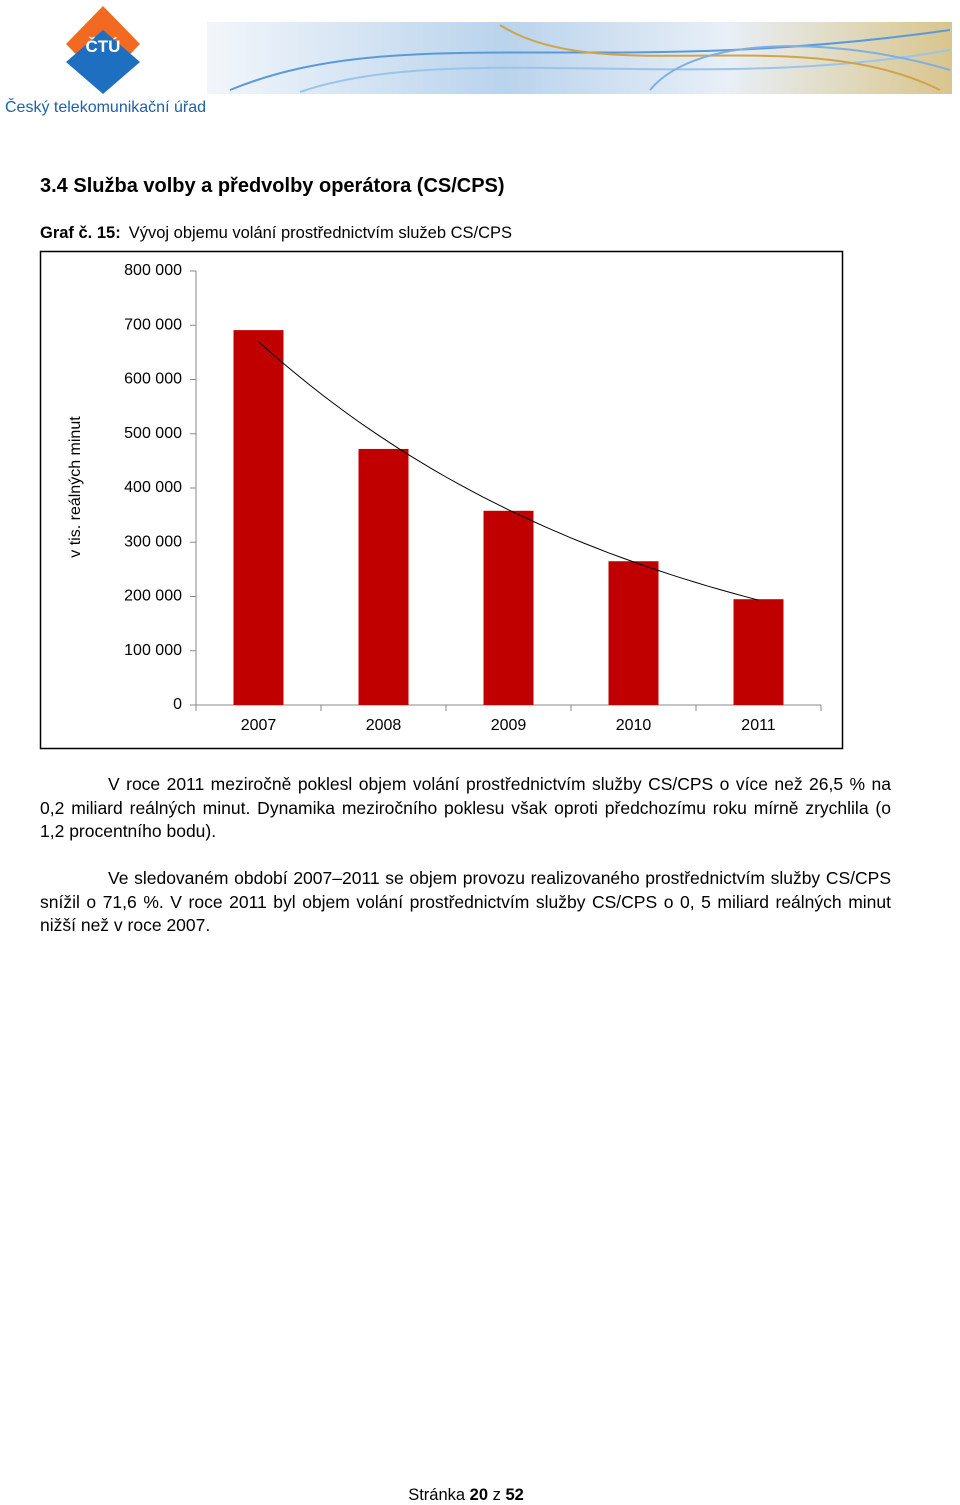 The width and height of the screenshot is (960, 1505). I want to click on footer-text: z, so click(496, 1495).